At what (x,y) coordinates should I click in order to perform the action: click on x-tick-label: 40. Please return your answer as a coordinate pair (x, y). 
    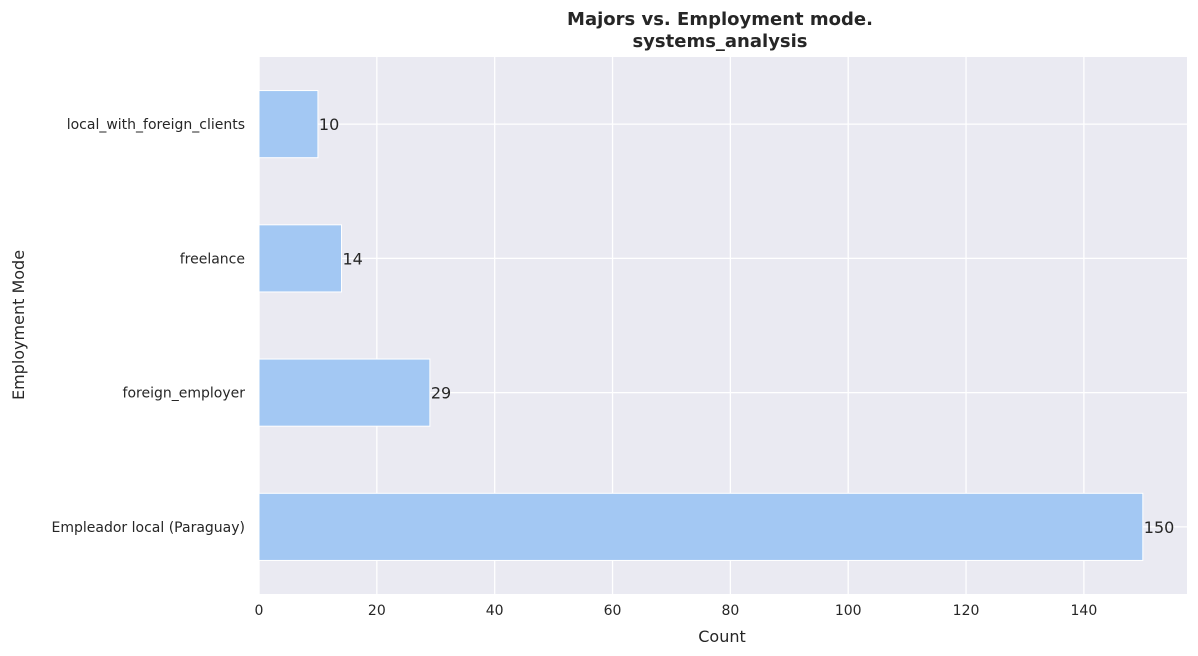
    Looking at the image, I should click on (495, 611).